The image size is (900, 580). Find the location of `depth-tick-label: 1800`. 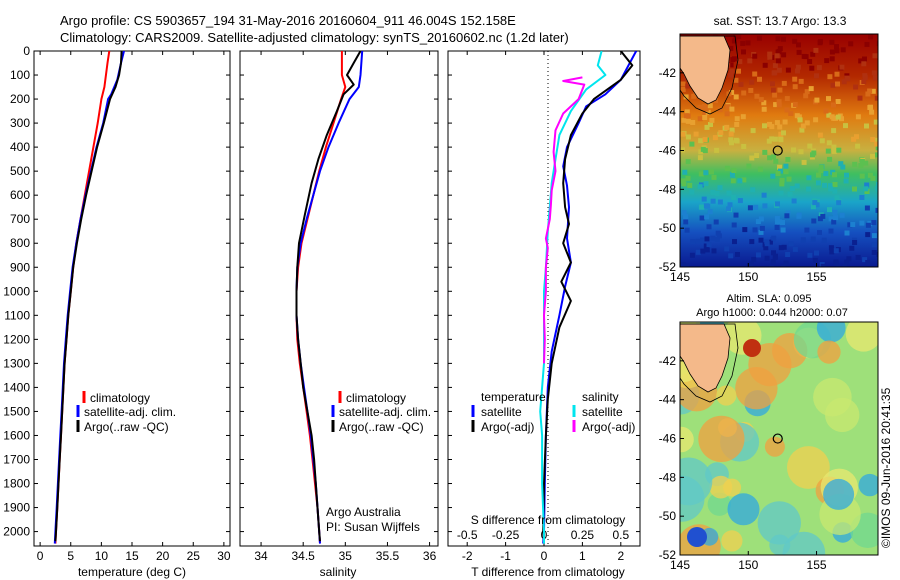

depth-tick-label: 1800 is located at coordinates (16, 484).